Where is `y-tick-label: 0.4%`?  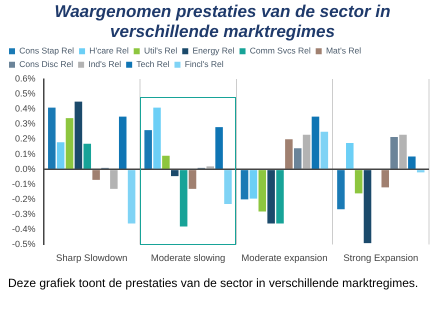 y-tick-label: 0.4% is located at coordinates (25, 109).